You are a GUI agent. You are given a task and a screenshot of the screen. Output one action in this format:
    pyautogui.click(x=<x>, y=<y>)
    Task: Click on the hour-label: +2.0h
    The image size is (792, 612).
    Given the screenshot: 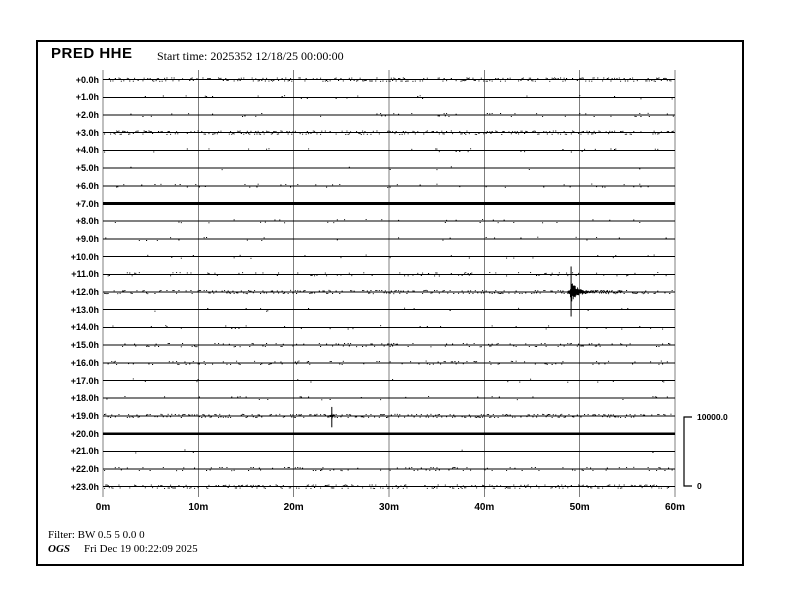 What is the action you would take?
    pyautogui.click(x=87, y=115)
    